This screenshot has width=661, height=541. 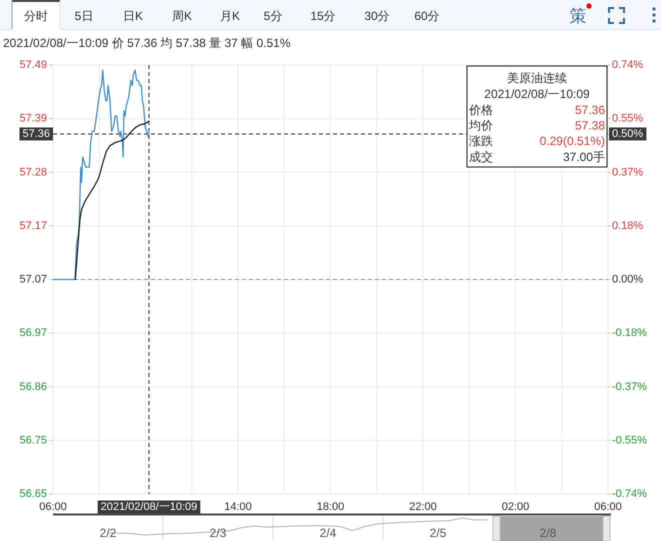 I want to click on chart-subtitle: 2021/02/08/一10:09 价 57.36 均 57.38 量 37 幅 0.51%, so click(x=147, y=43).